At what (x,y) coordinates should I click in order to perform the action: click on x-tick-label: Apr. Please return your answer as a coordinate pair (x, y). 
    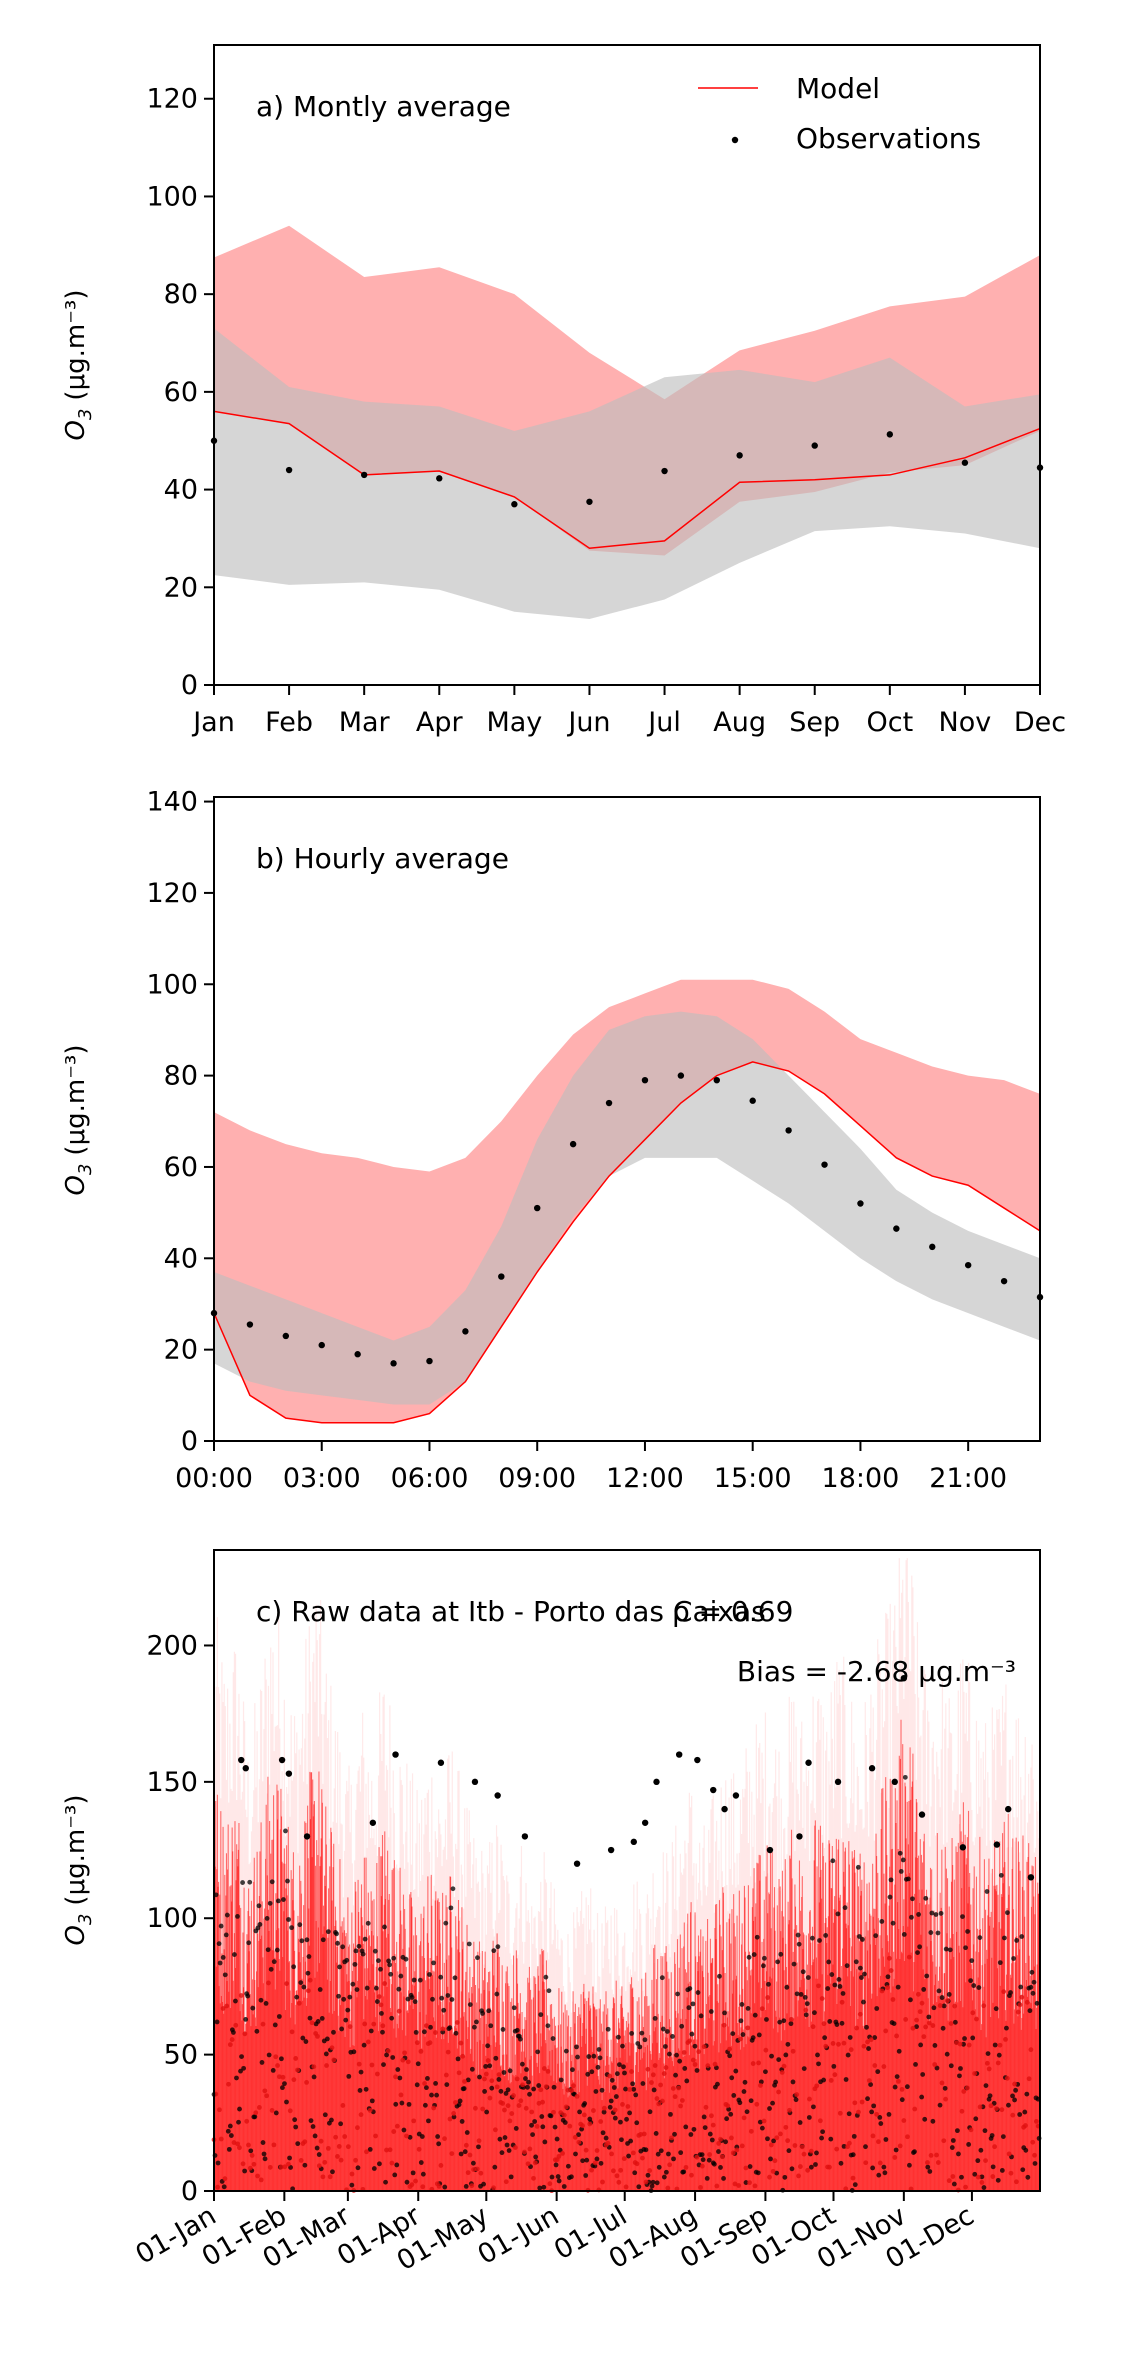
    Looking at the image, I should click on (440, 722).